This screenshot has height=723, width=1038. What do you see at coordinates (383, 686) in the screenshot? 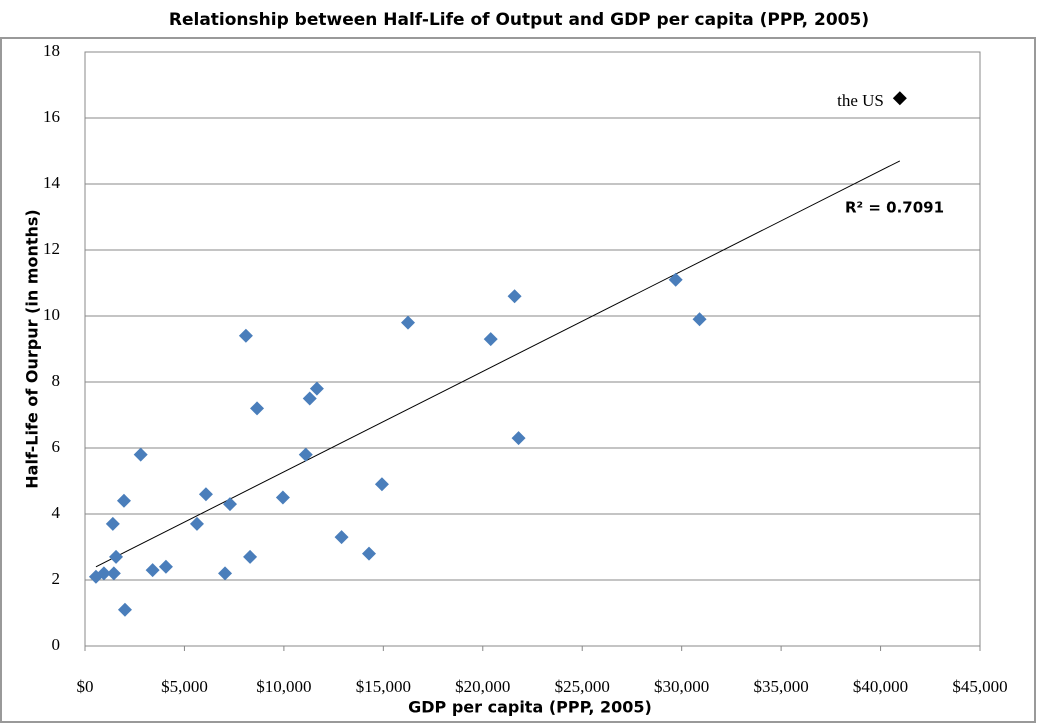
I see `x-tick-label: $15,000` at bounding box center [383, 686].